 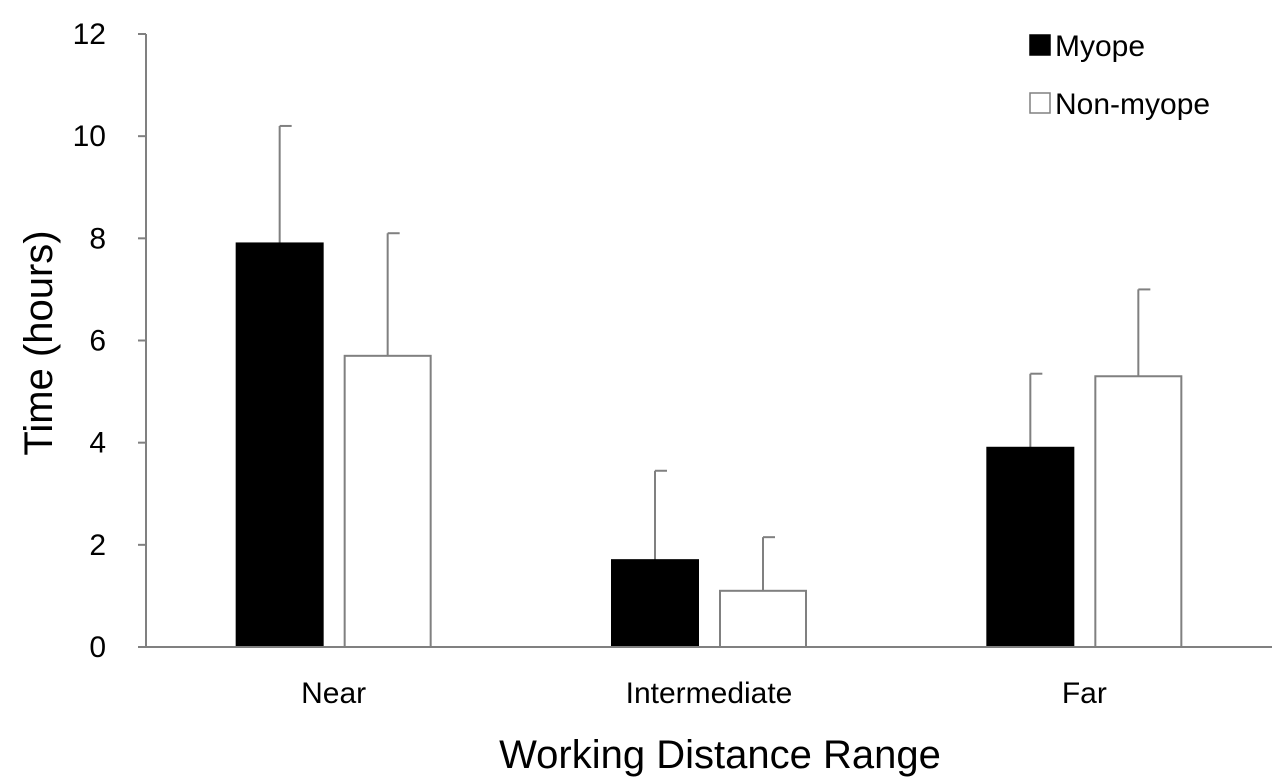 What do you see at coordinates (1030, 547) in the screenshot?
I see `bar-myope-far` at bounding box center [1030, 547].